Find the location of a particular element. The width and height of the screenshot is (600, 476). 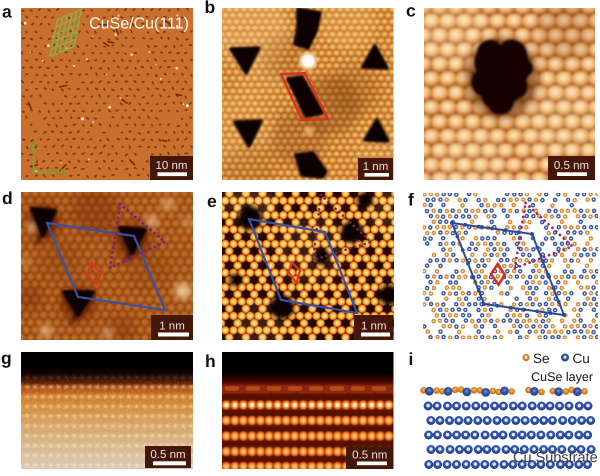

svg-text: d is located at coordinates (7, 198).